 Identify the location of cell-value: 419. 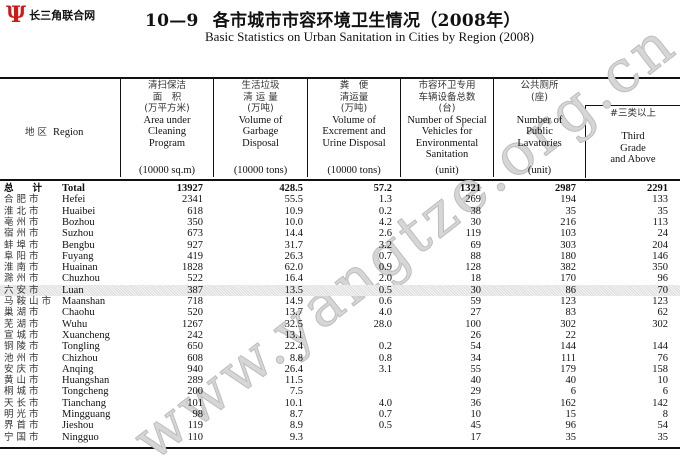
(195, 256).